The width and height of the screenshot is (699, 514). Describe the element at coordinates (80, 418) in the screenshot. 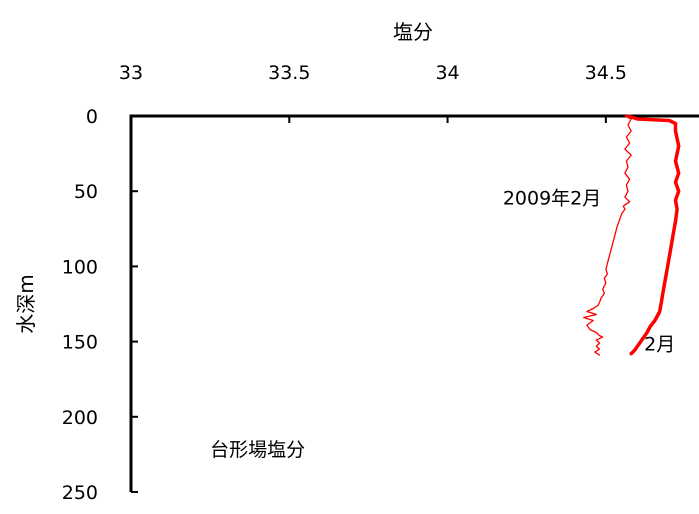

I see `y-tick-label: 200` at that location.